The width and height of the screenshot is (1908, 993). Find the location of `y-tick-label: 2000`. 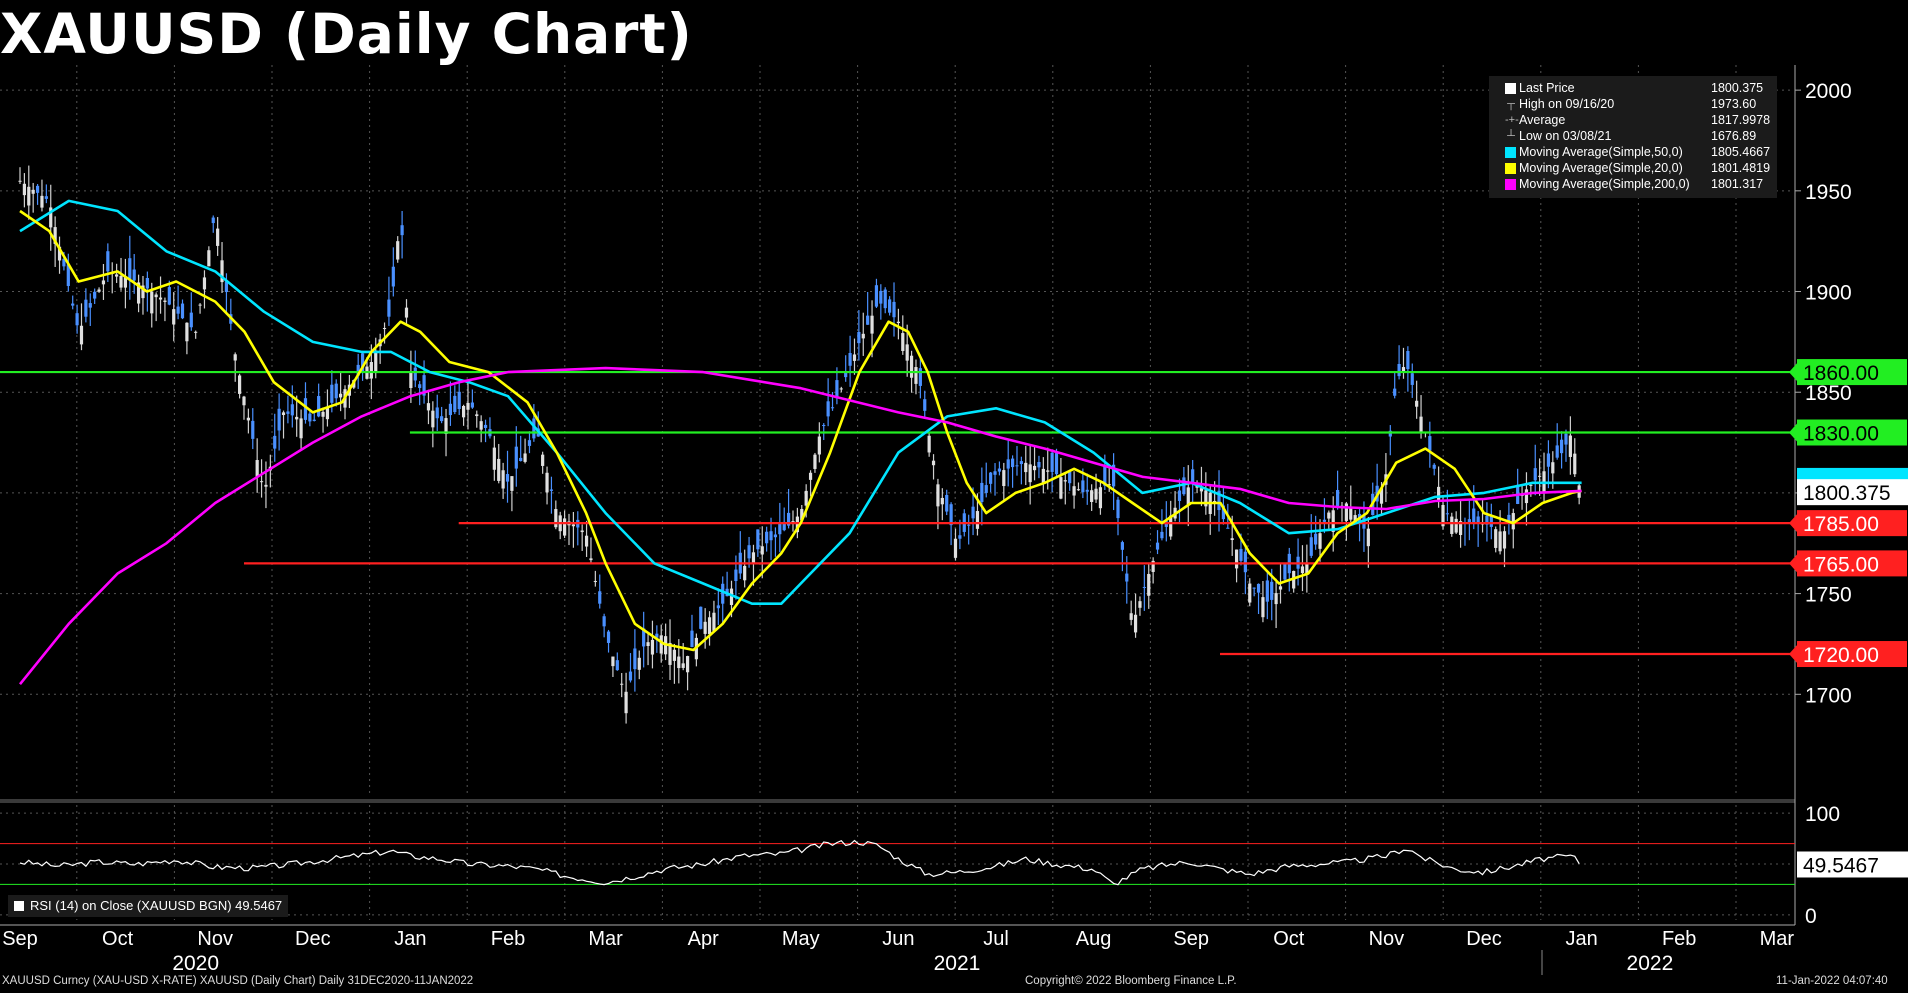

y-tick-label: 2000 is located at coordinates (1828, 91).